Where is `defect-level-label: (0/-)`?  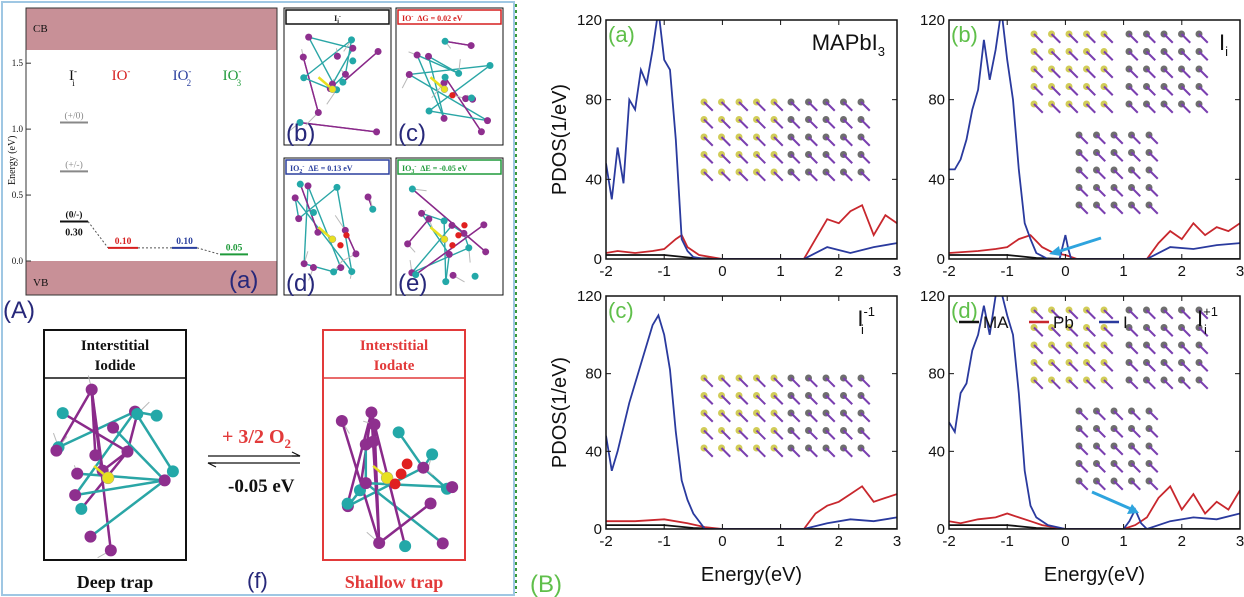 defect-level-label: (0/-) is located at coordinates (74, 214).